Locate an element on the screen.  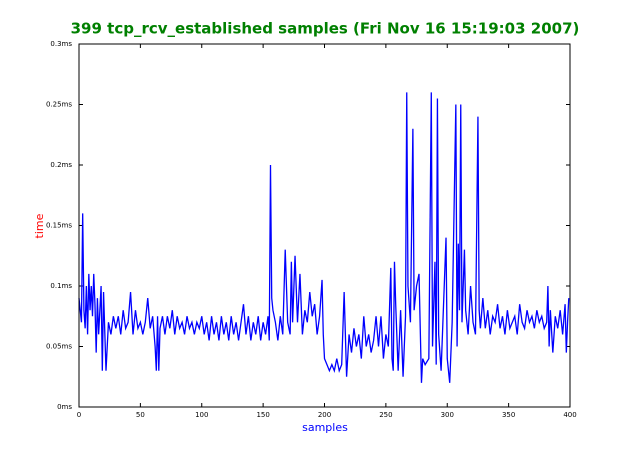
x-tick-label: 150 is located at coordinates (262, 415).